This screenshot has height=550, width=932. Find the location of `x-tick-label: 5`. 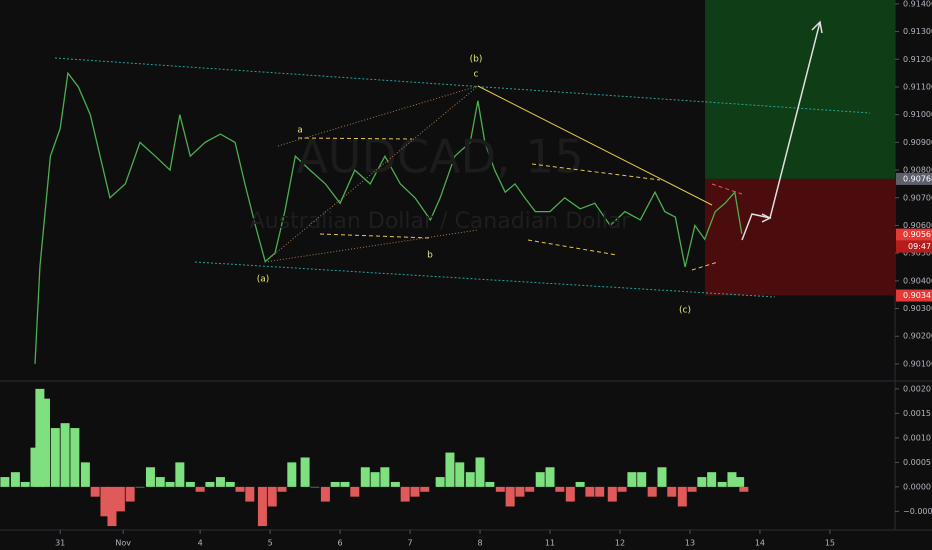

x-tick-label: 5 is located at coordinates (270, 543).